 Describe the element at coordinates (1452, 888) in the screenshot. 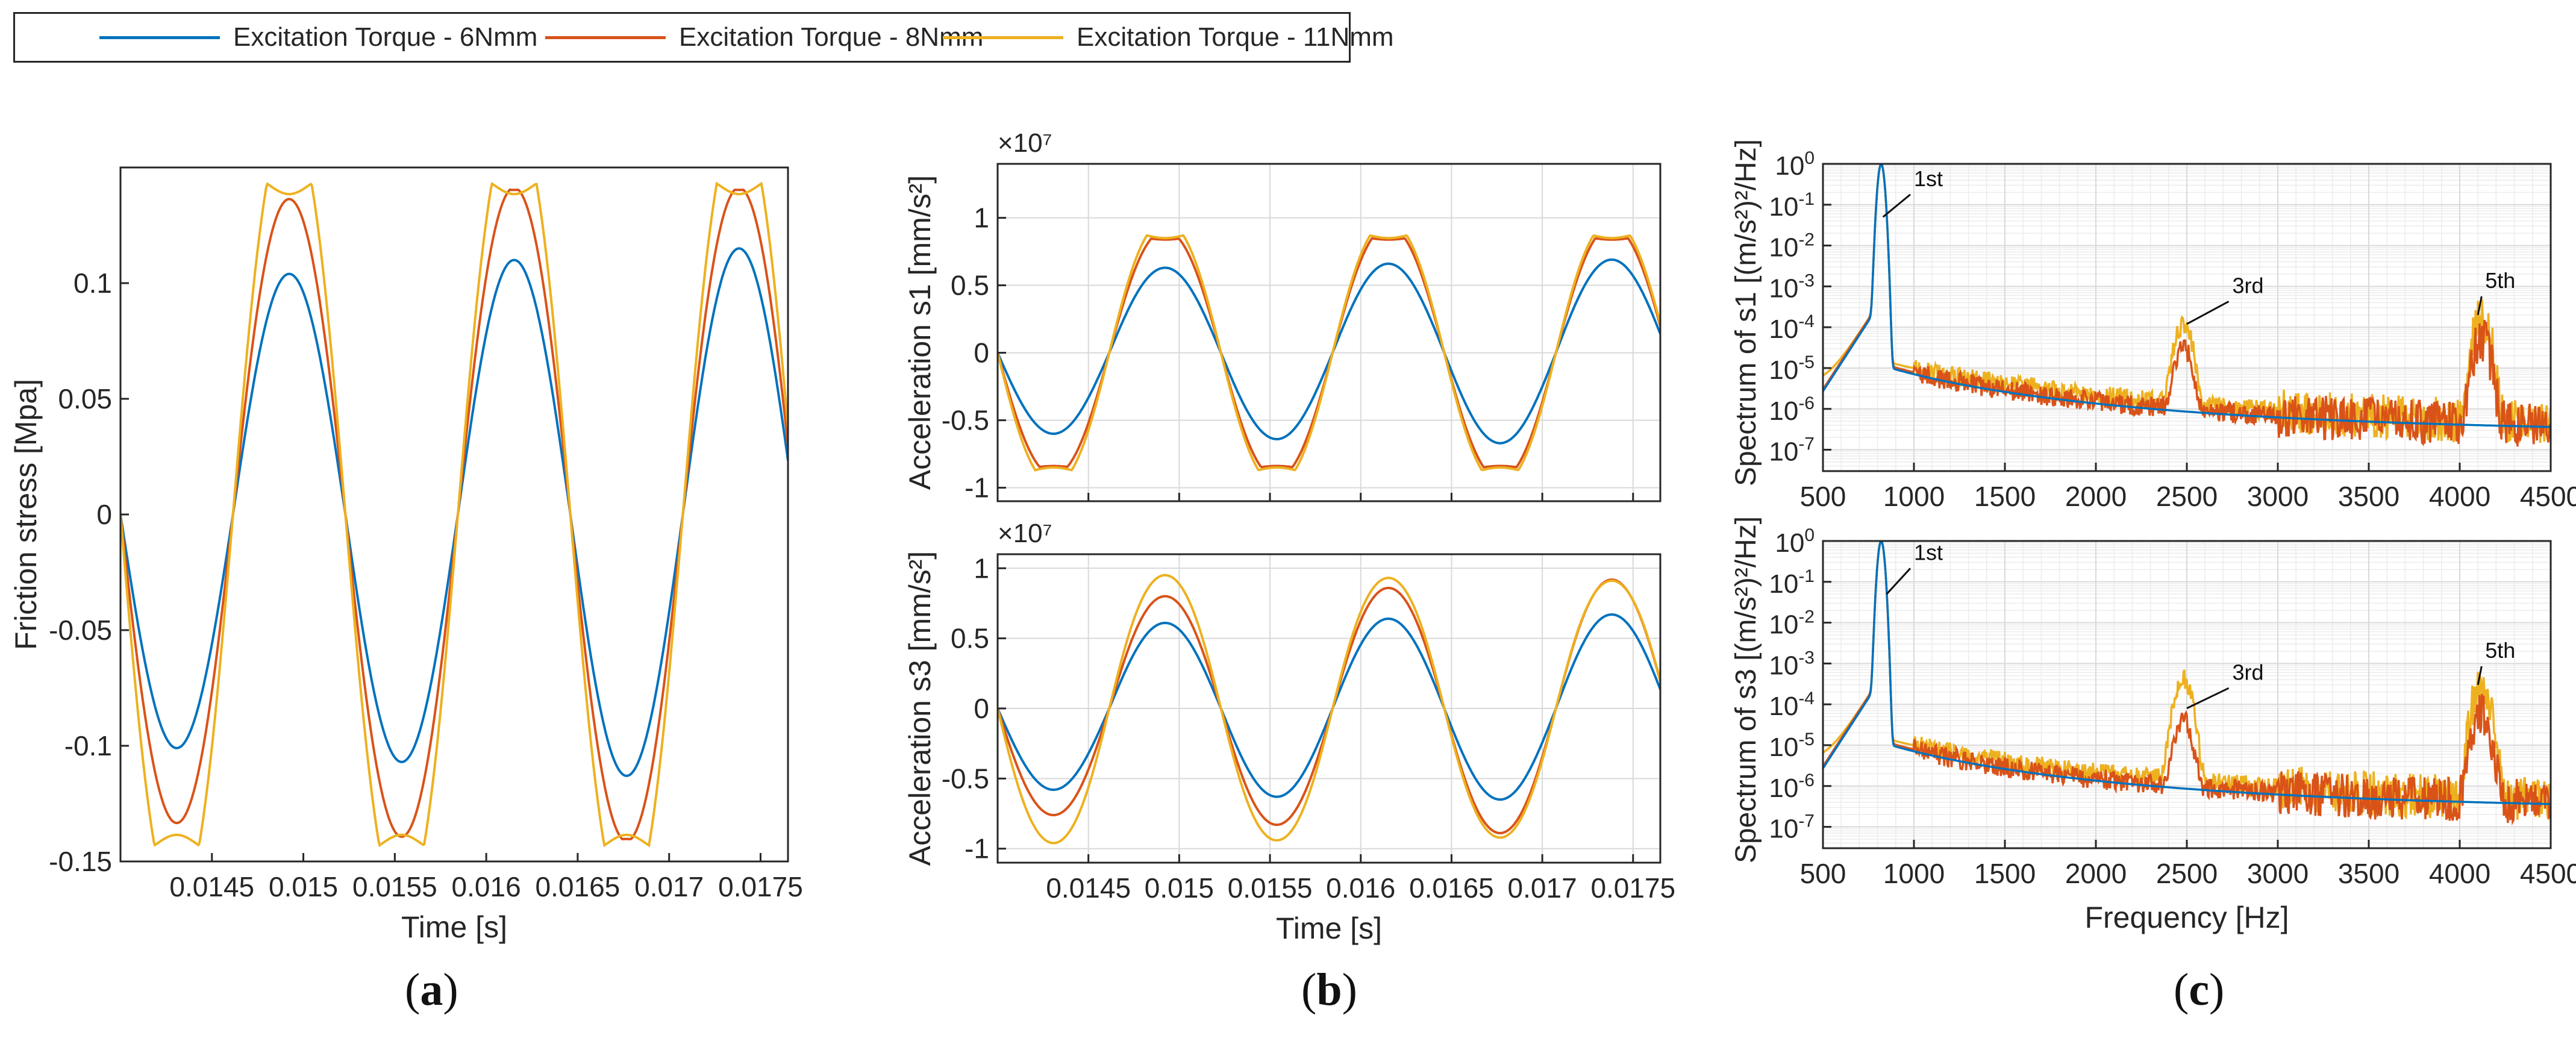

I see `b3-xticklabel-4: 0.0165` at that location.